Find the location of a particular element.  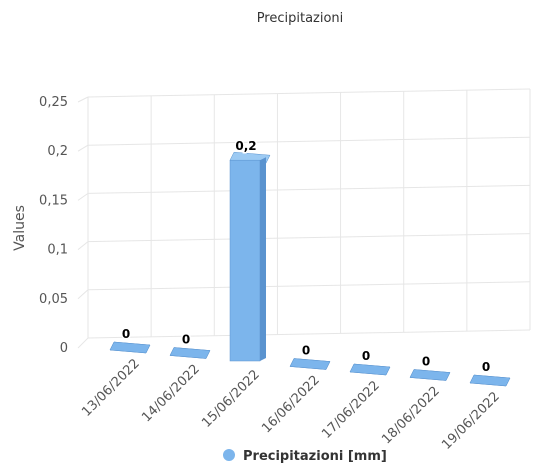

x-tick-label: 15/06/2022 is located at coordinates (231, 399).